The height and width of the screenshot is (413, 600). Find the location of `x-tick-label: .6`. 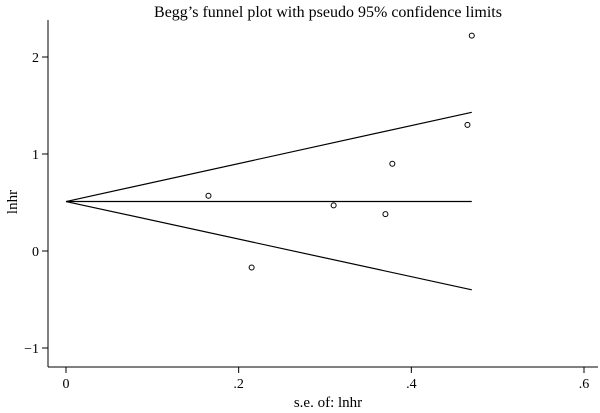

x-tick-label: .6 is located at coordinates (584, 384).